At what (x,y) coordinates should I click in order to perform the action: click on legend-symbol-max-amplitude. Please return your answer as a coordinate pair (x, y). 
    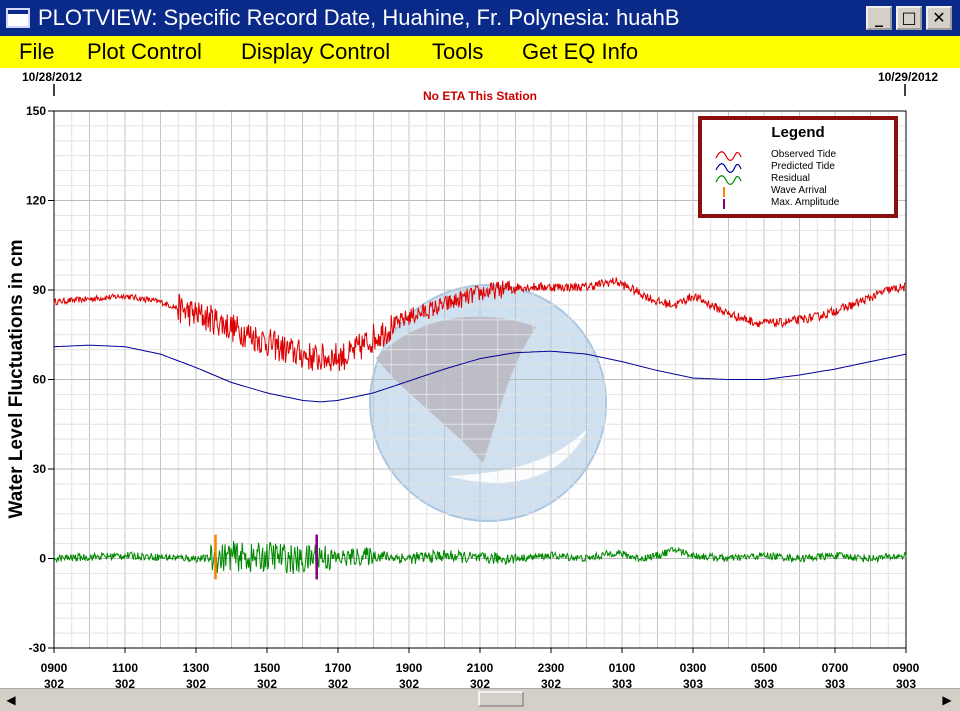
    Looking at the image, I should click on (724, 204).